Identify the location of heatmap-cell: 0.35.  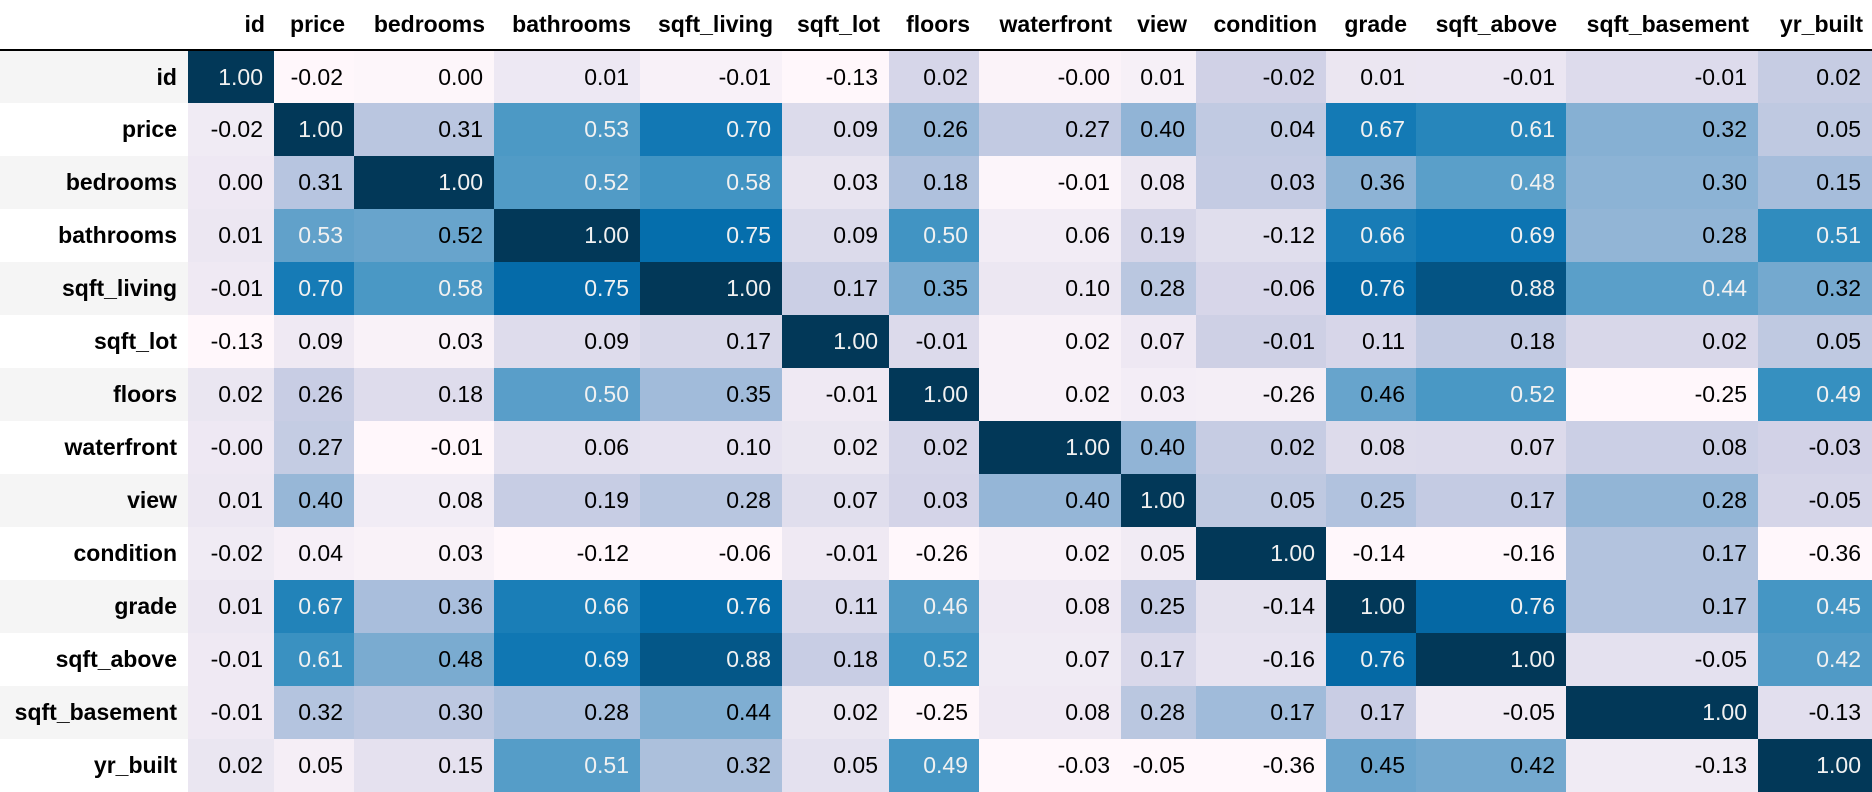
(934, 288).